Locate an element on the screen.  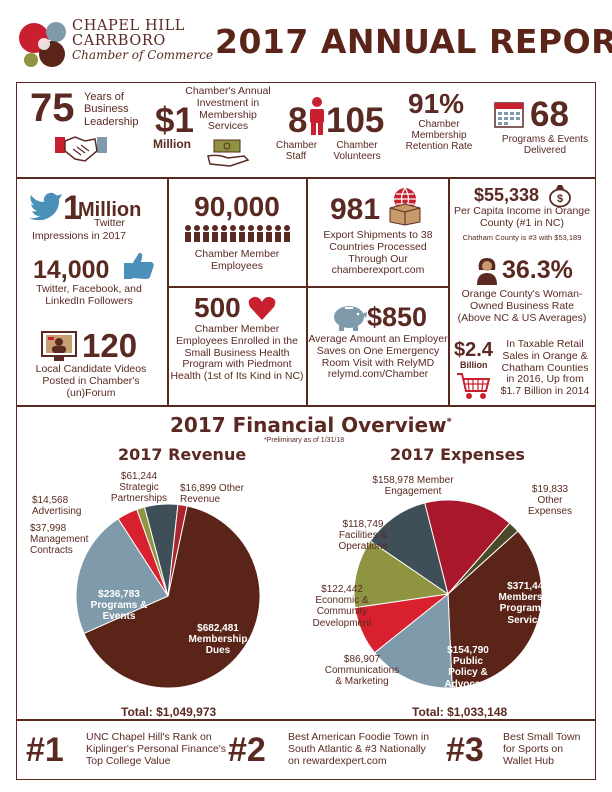
revenue-title: 2017 Revenue is located at coordinates (182, 454).